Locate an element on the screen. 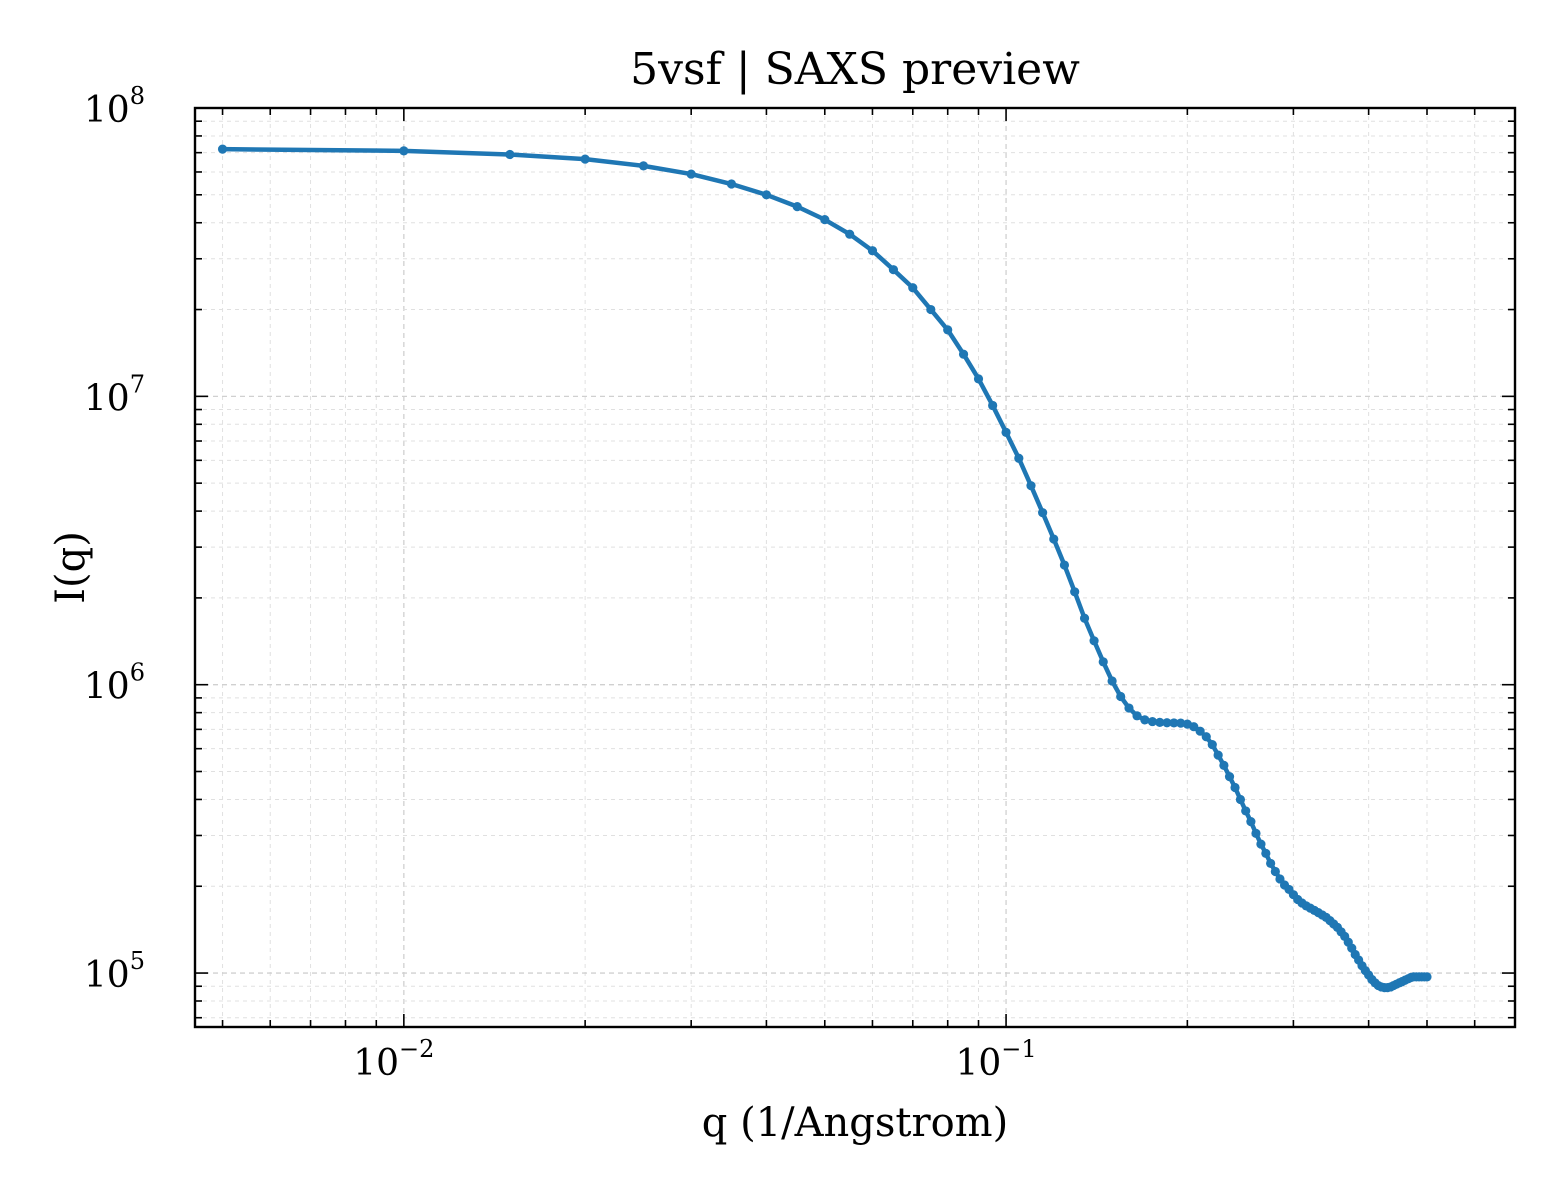  y-tick-label: 10⁵ is located at coordinates (114, 971).